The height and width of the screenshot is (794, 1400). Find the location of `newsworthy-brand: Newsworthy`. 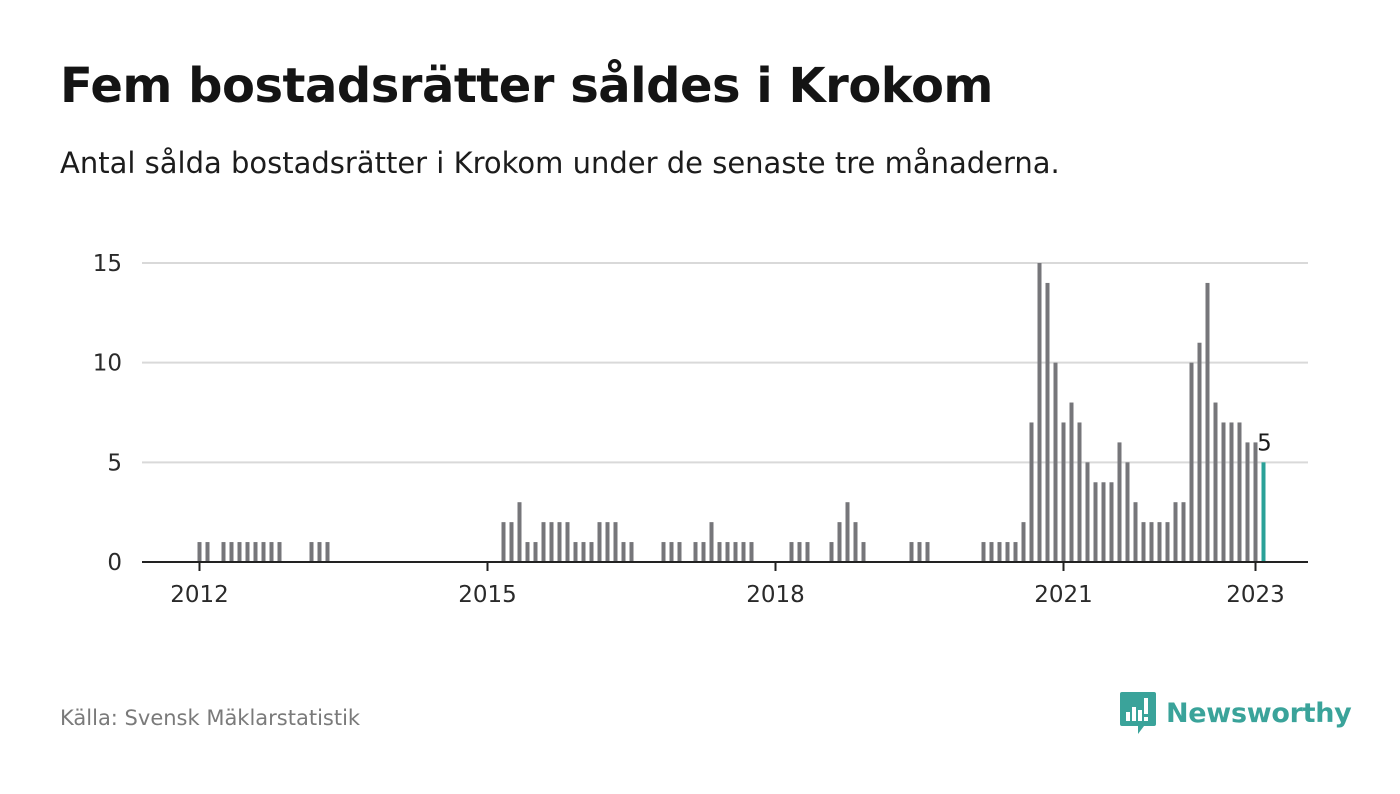

newsworthy-brand: Newsworthy is located at coordinates (1235, 713).